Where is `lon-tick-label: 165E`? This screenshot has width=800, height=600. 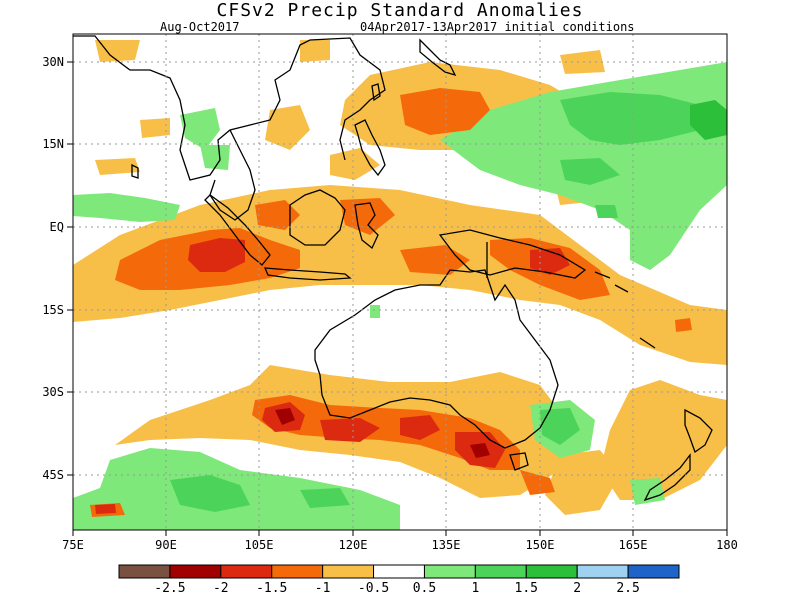
lon-tick-label: 165E is located at coordinates (633, 545).